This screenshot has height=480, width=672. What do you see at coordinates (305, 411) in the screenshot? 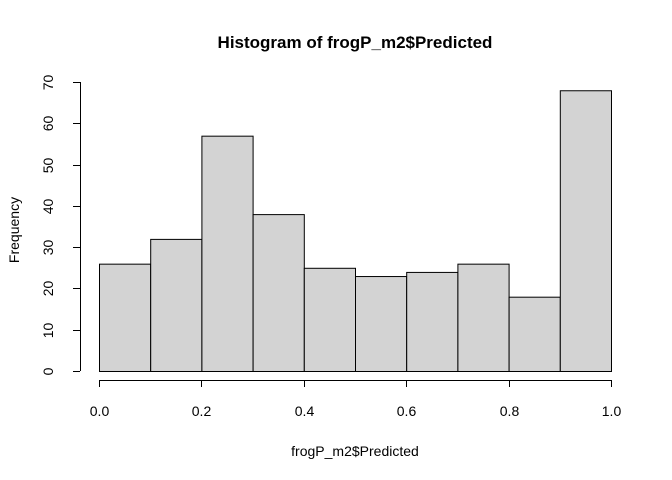
I see `x-tick-label-3: 0.4` at bounding box center [305, 411].